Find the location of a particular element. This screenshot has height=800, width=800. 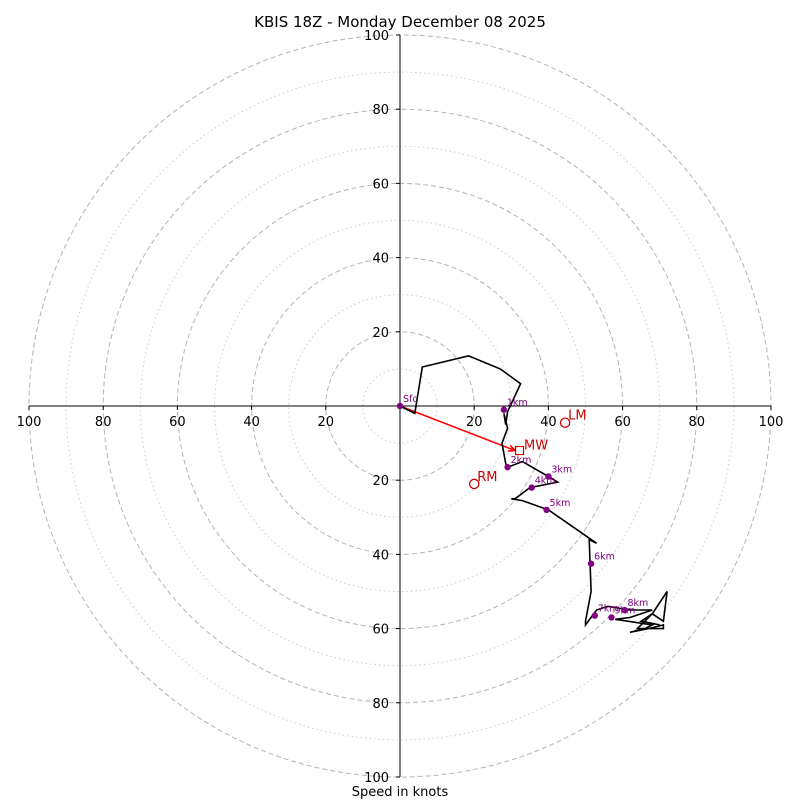

storm-motion-markers: MW LM RM is located at coordinates (527, 449).